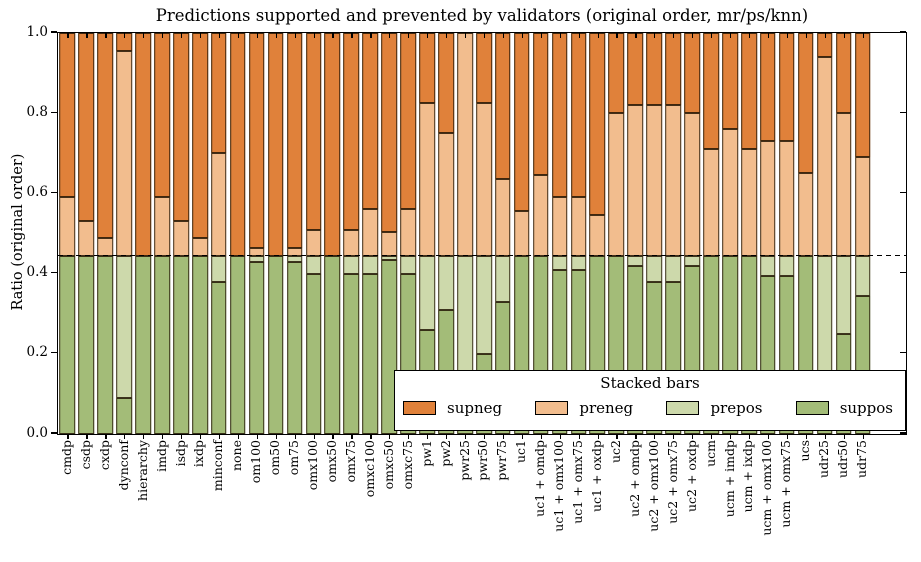  What do you see at coordinates (200, 135) in the screenshot?
I see `segment-supneg-ixdp` at bounding box center [200, 135].